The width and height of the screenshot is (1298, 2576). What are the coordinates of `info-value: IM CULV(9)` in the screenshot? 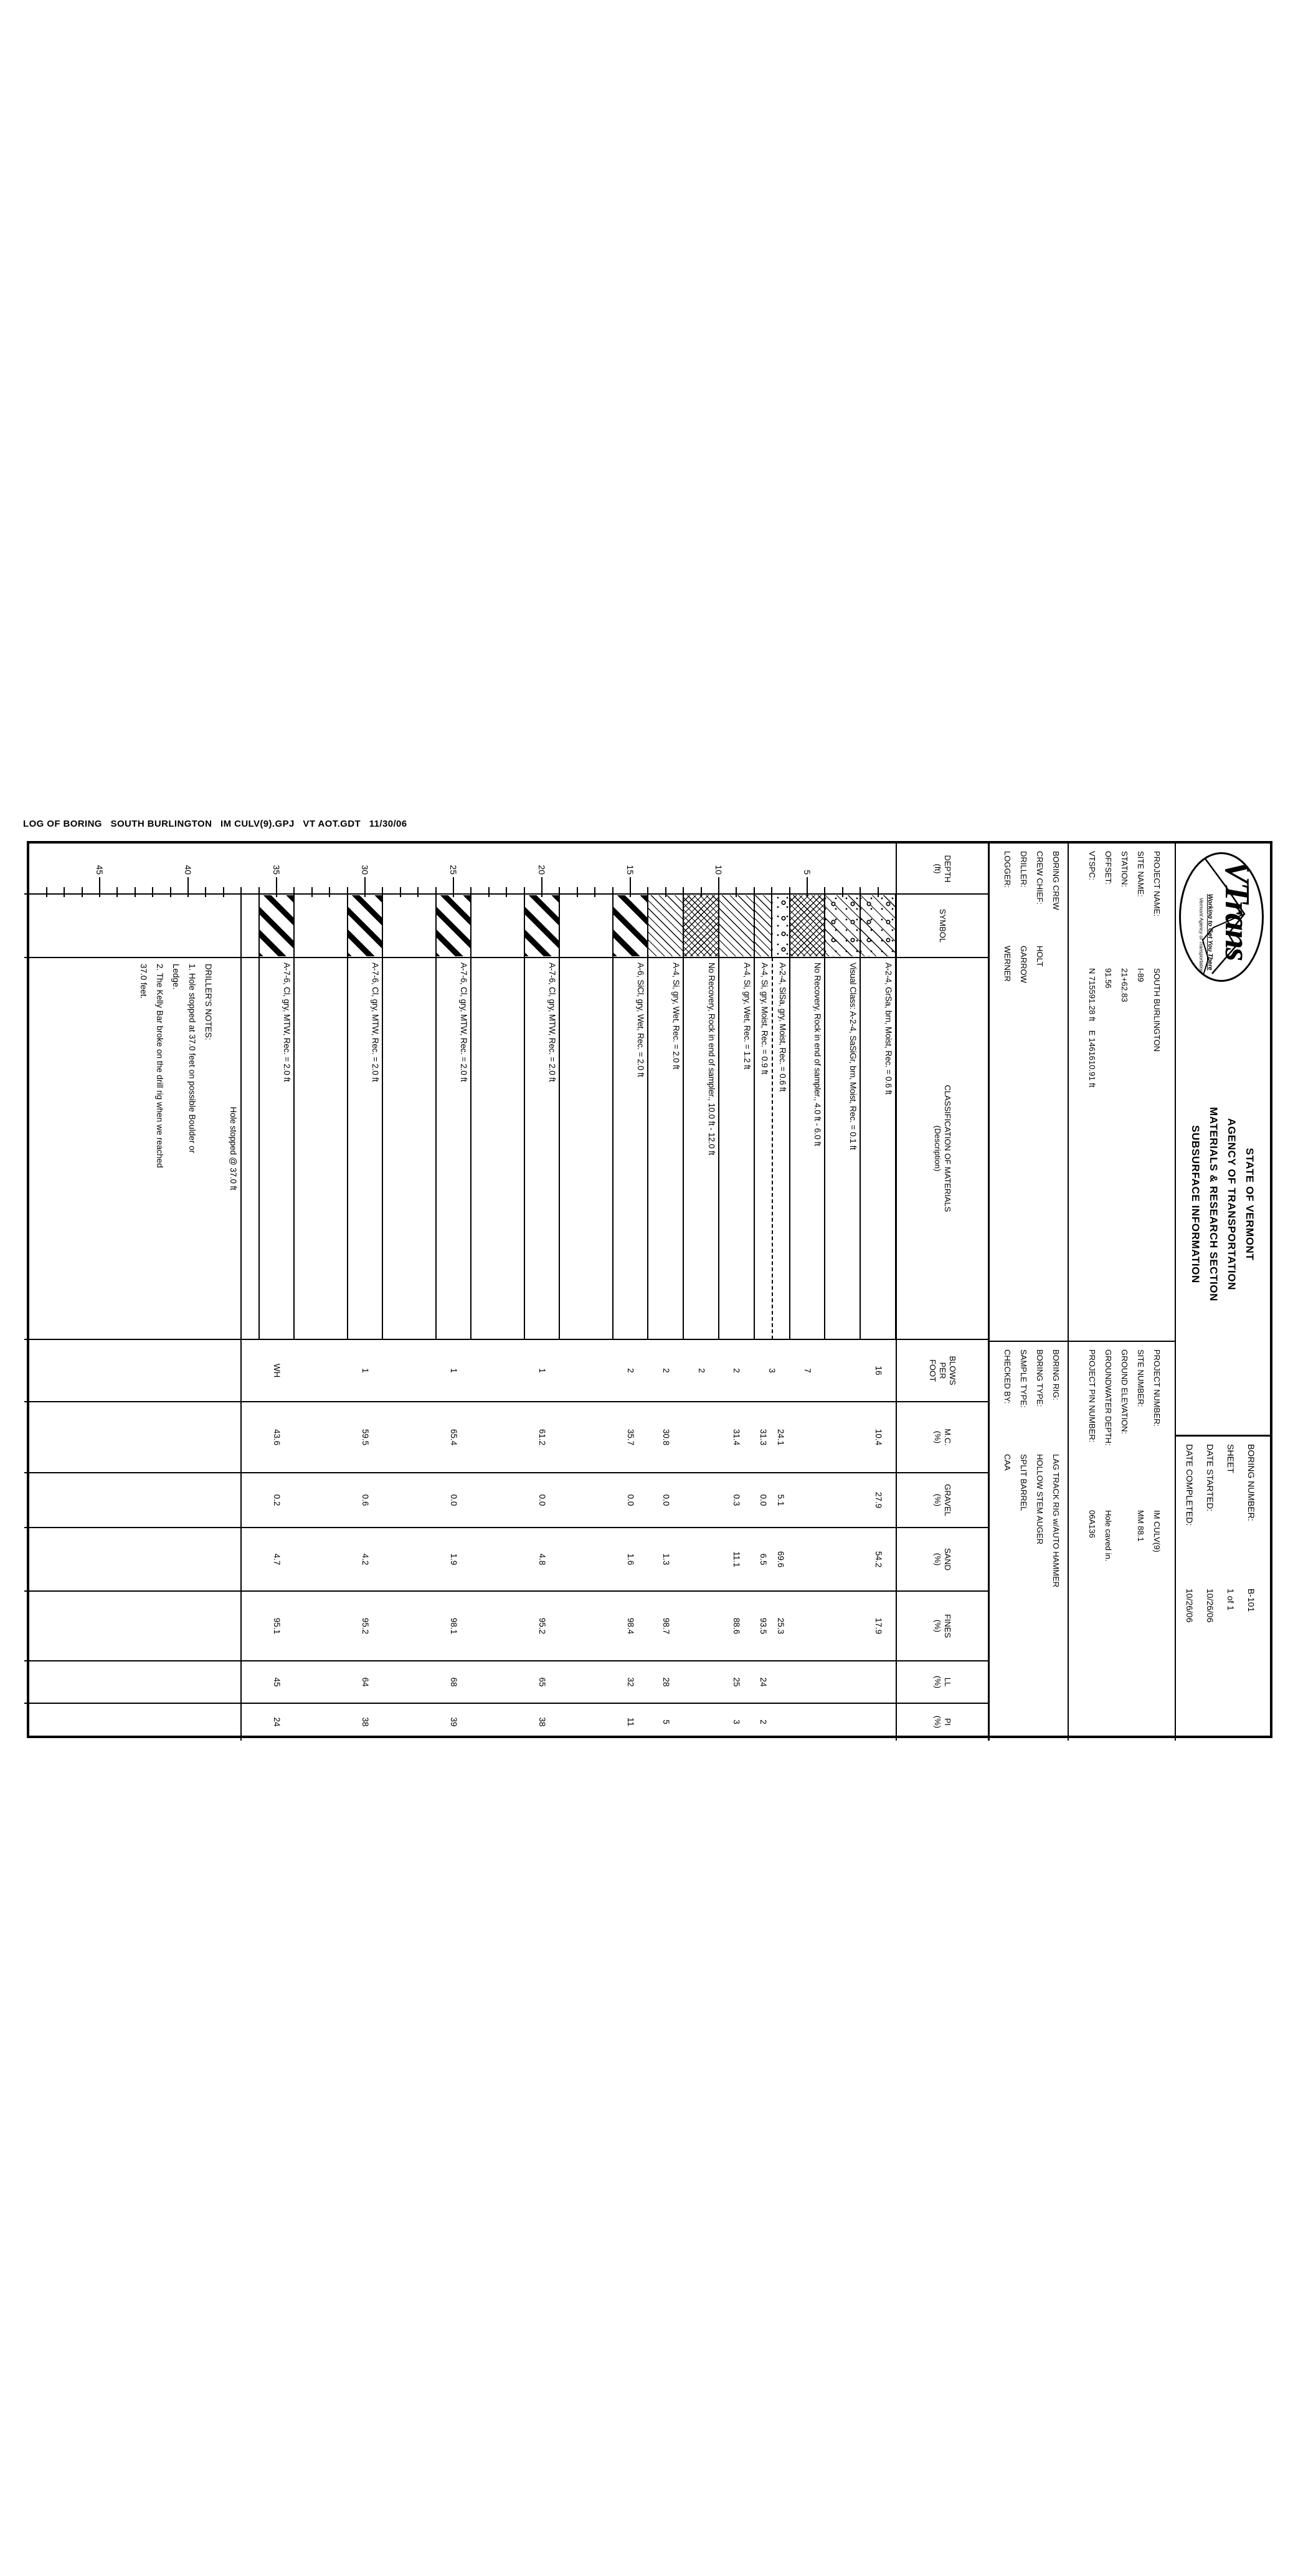 It's located at (1157, 1531).